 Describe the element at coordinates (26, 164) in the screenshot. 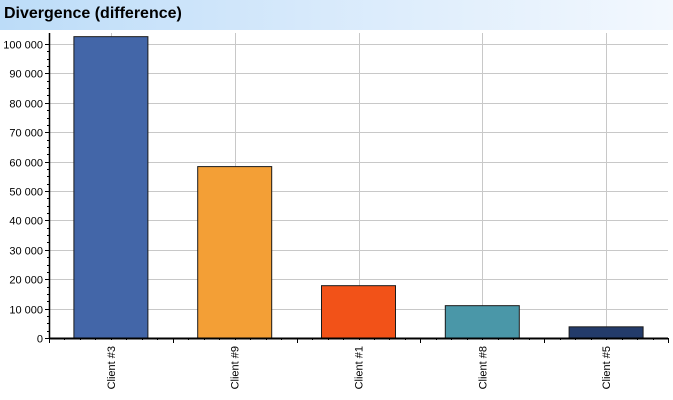

I see `y-tick-label: 60 000` at that location.